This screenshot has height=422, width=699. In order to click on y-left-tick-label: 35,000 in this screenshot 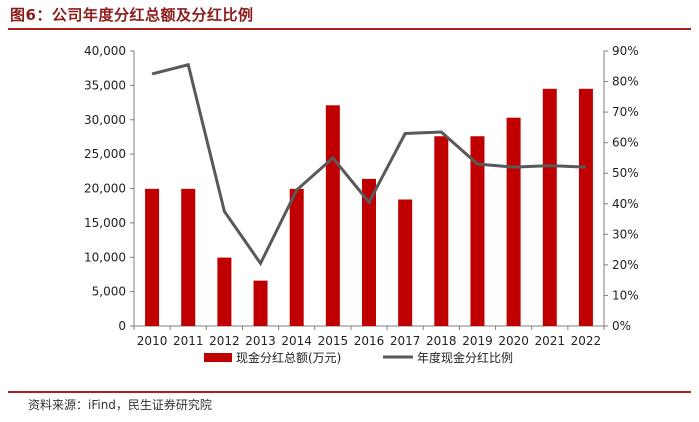, I will do `click(105, 85)`.